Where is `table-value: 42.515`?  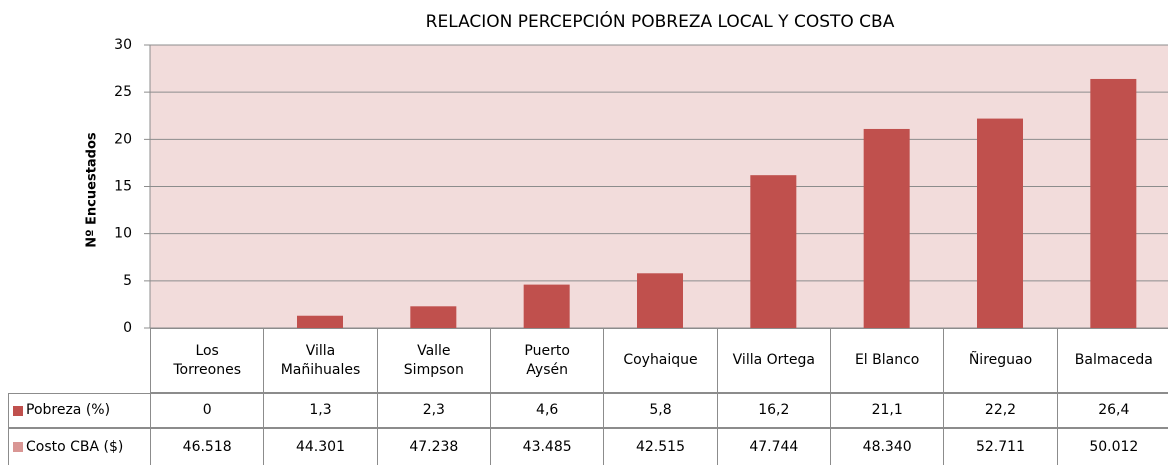 table-value: 42.515 is located at coordinates (660, 446).